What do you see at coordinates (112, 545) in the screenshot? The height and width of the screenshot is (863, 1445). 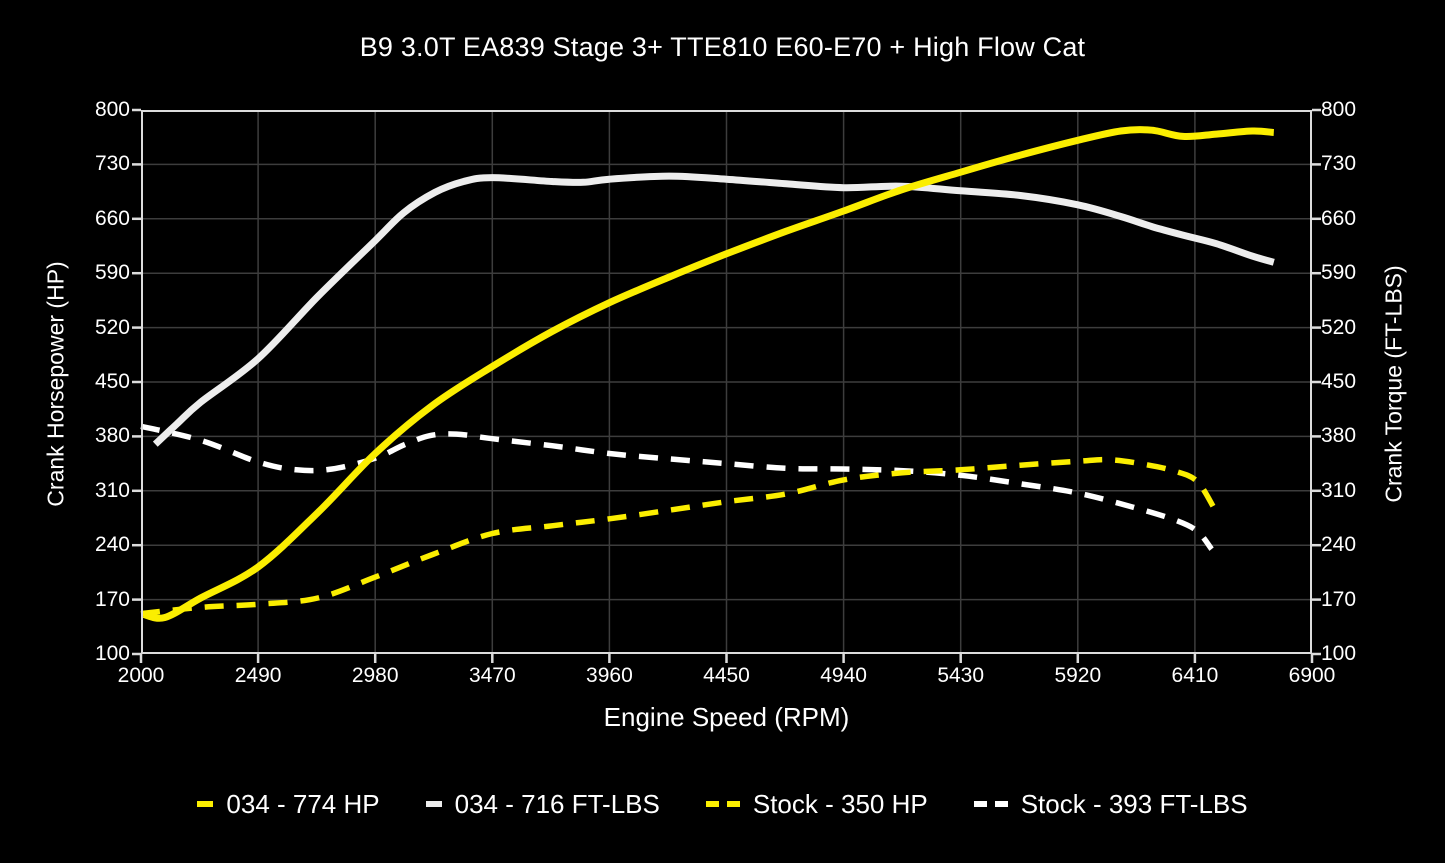 I see `y-left-tick-label: 240` at bounding box center [112, 545].